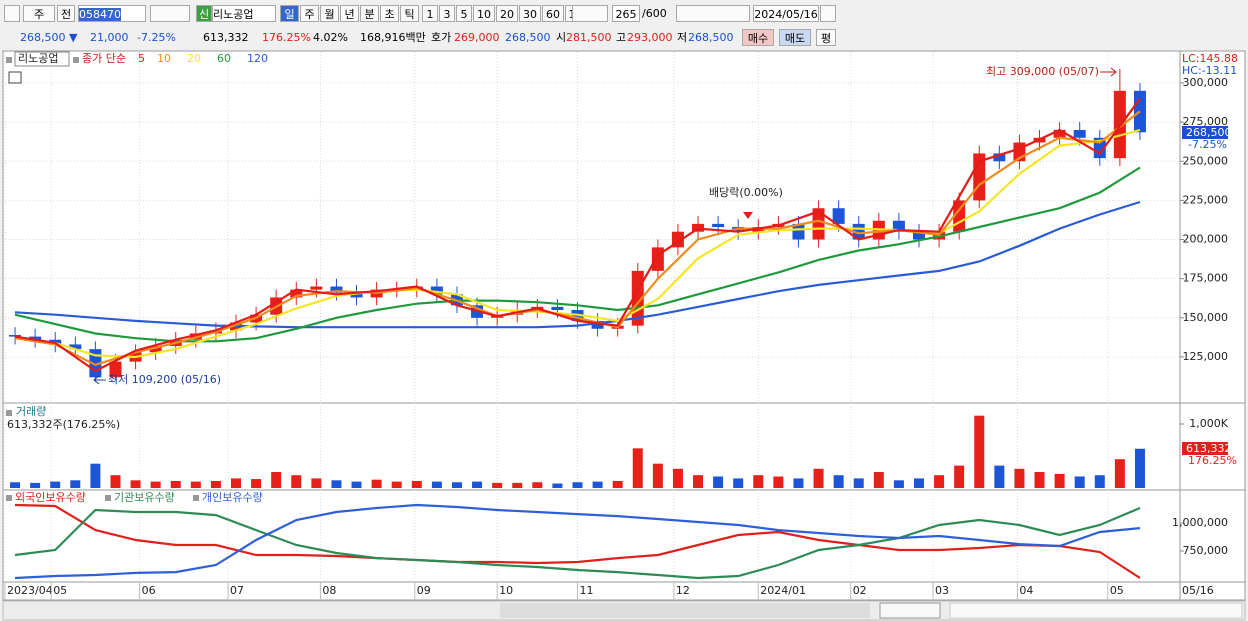 The width and height of the screenshot is (1248, 621). I want to click on mode: 전, so click(66, 13).